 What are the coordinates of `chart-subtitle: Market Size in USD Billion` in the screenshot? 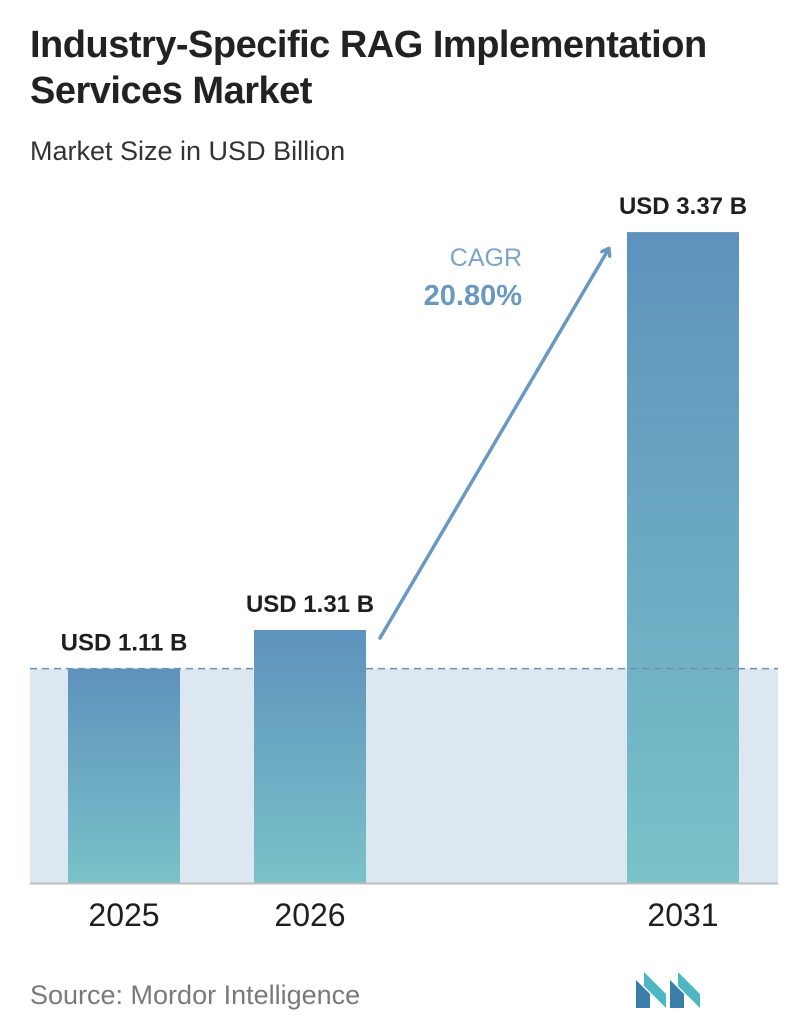 It's located at (188, 151).